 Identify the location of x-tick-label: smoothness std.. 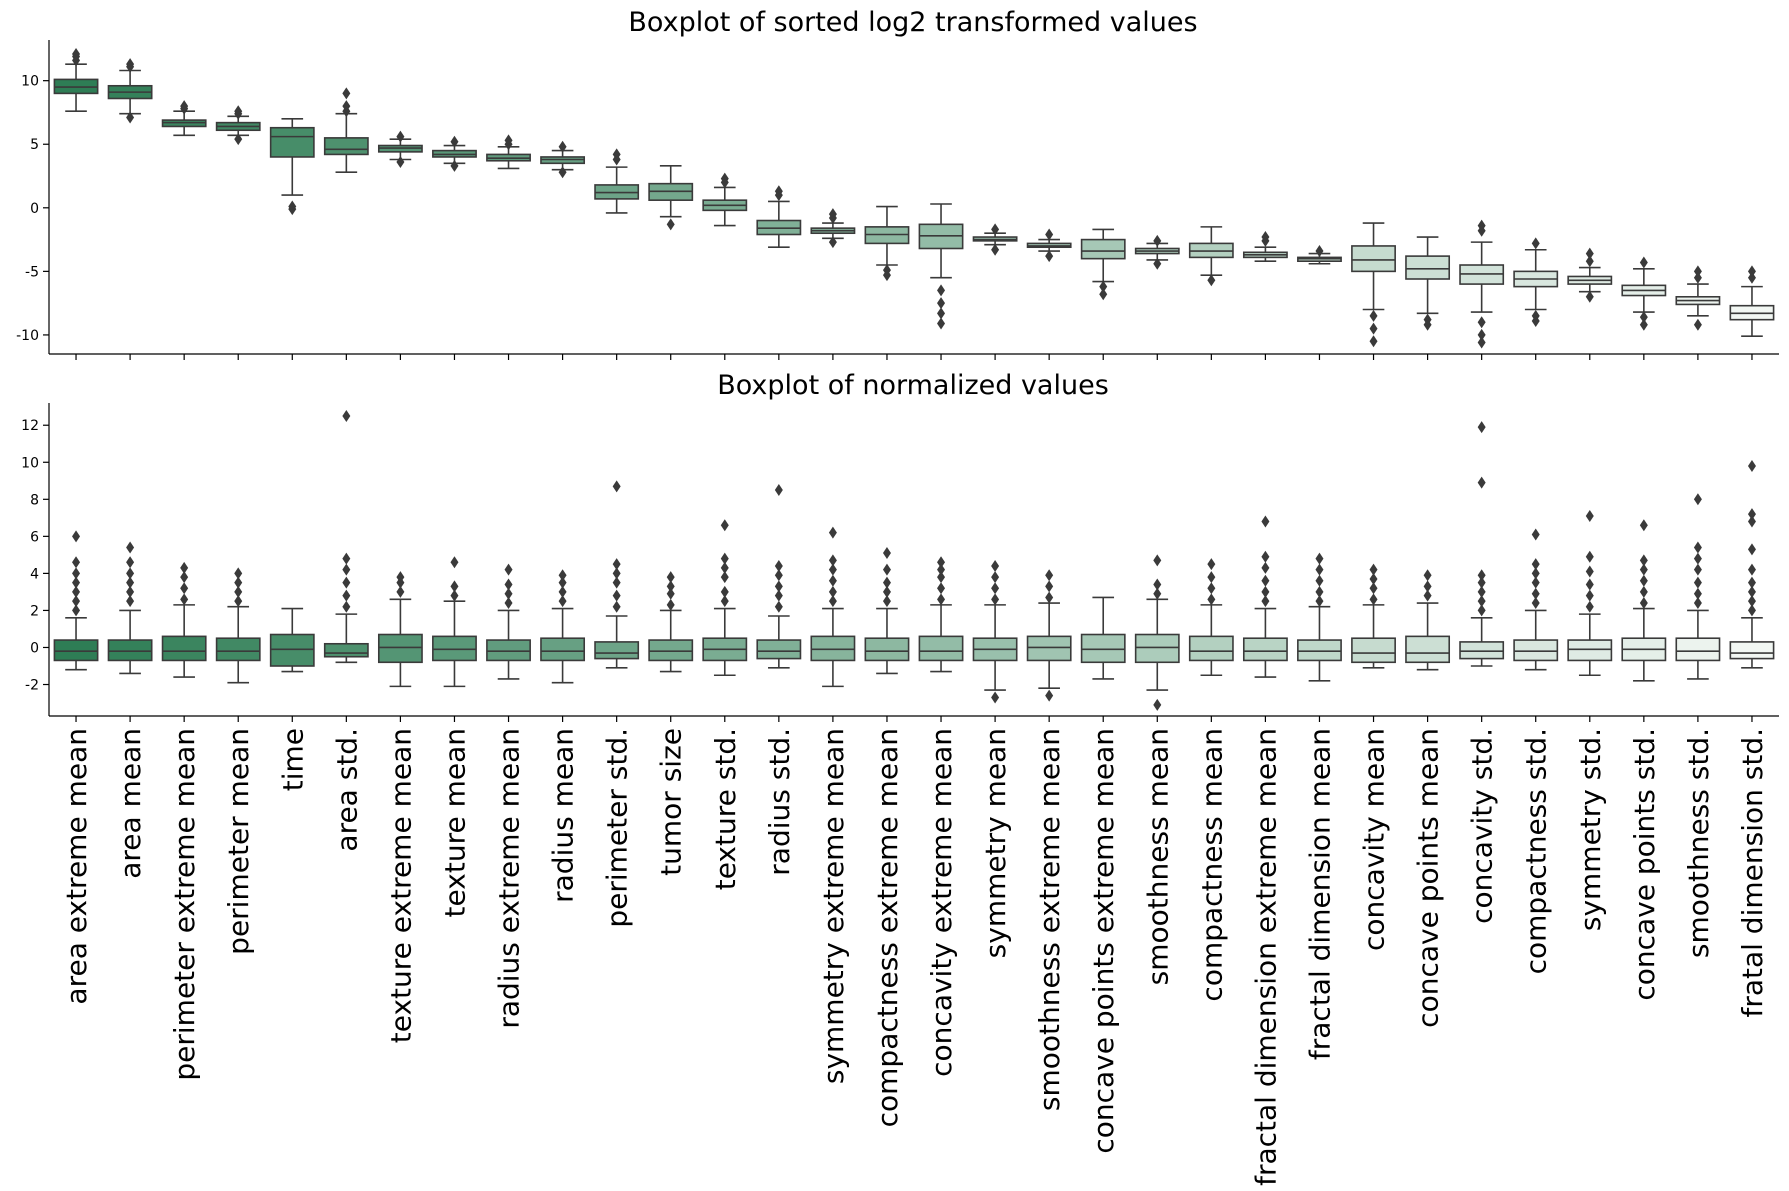
(1698, 843).